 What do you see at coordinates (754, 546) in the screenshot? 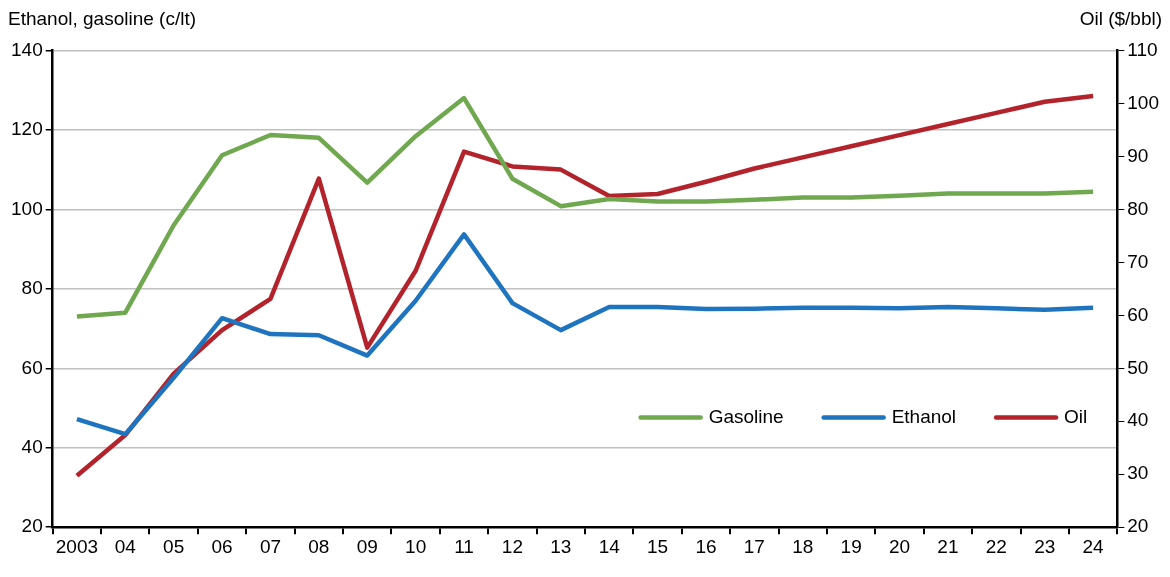
I see `x-tick-label: 17` at bounding box center [754, 546].